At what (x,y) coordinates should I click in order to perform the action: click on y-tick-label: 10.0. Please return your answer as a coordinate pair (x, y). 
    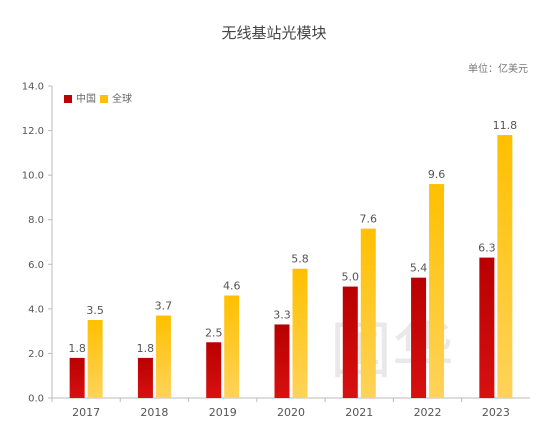
    Looking at the image, I should click on (33, 176).